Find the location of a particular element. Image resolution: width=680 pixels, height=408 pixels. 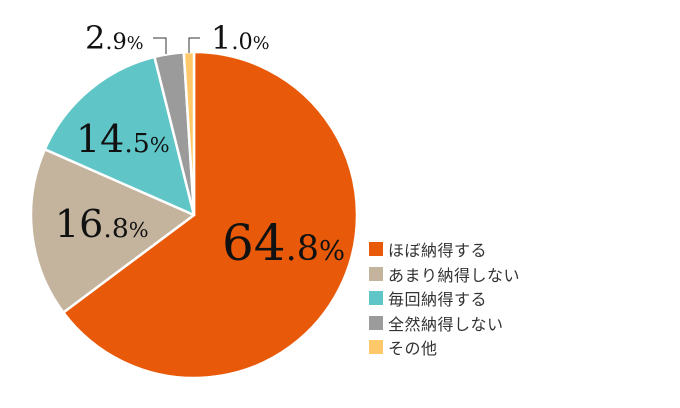

label-2-9: 2.9% is located at coordinates (114, 38).